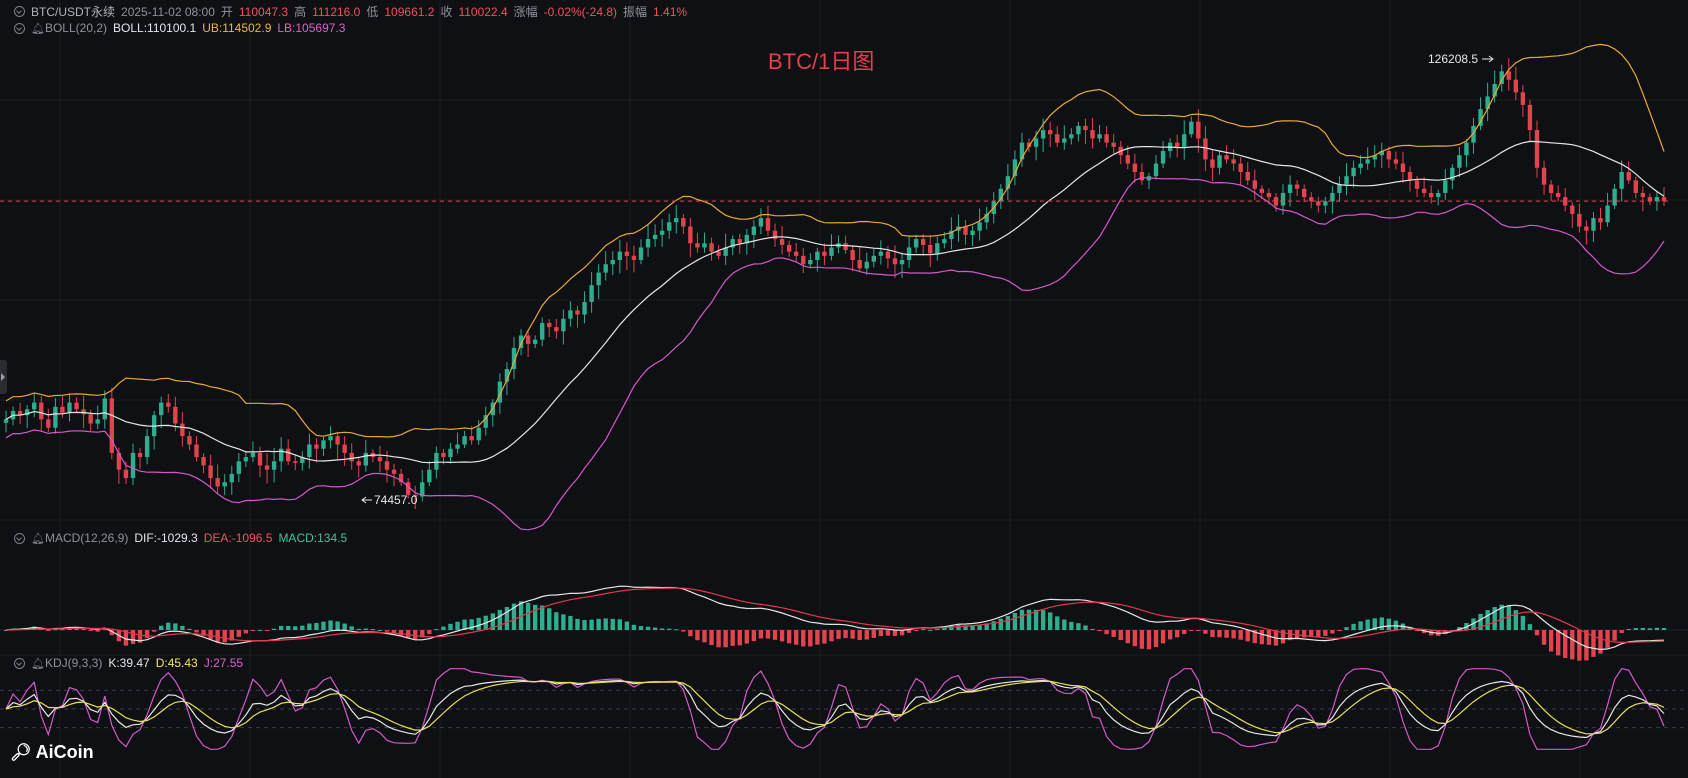 The image size is (1688, 778). I want to click on high-value: 111216.0, so click(336, 11).